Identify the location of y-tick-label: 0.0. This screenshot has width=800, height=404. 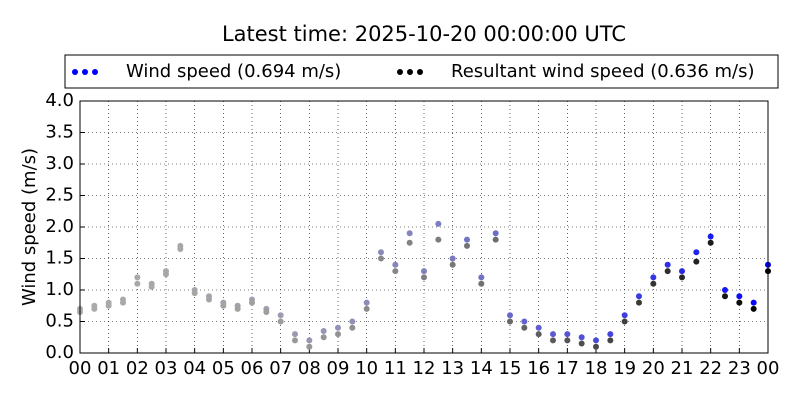
(59, 352).